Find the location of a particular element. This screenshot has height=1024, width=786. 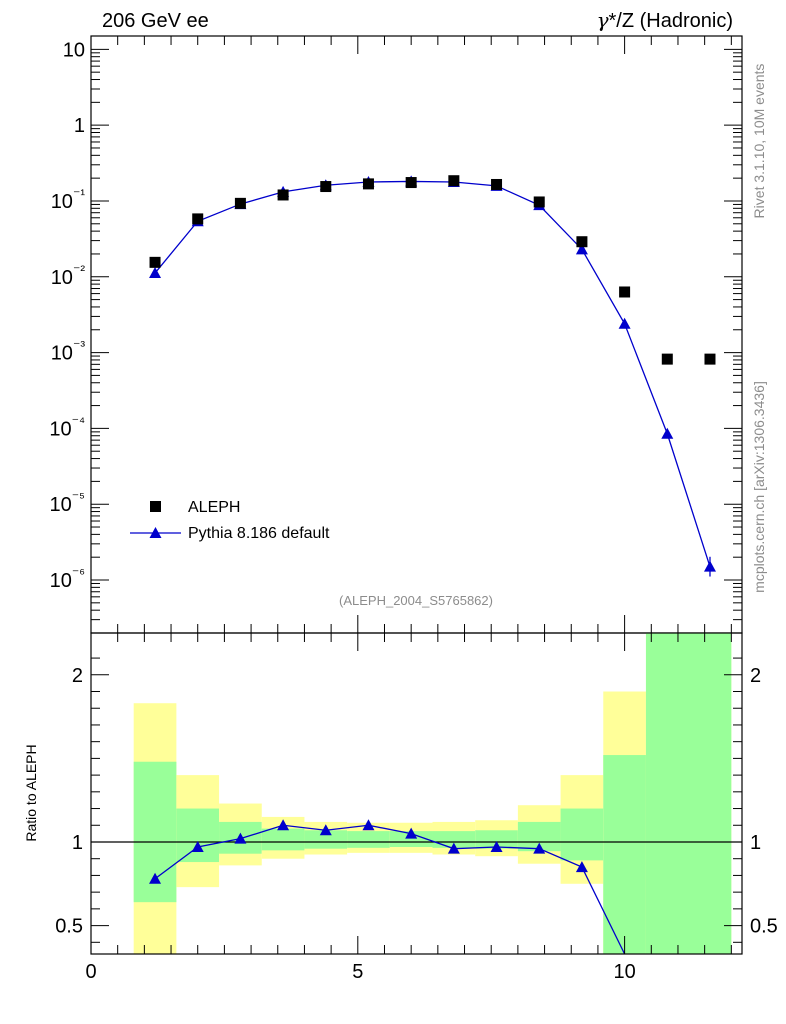

ratio-y-tick-label: 1 is located at coordinates (77, 843).